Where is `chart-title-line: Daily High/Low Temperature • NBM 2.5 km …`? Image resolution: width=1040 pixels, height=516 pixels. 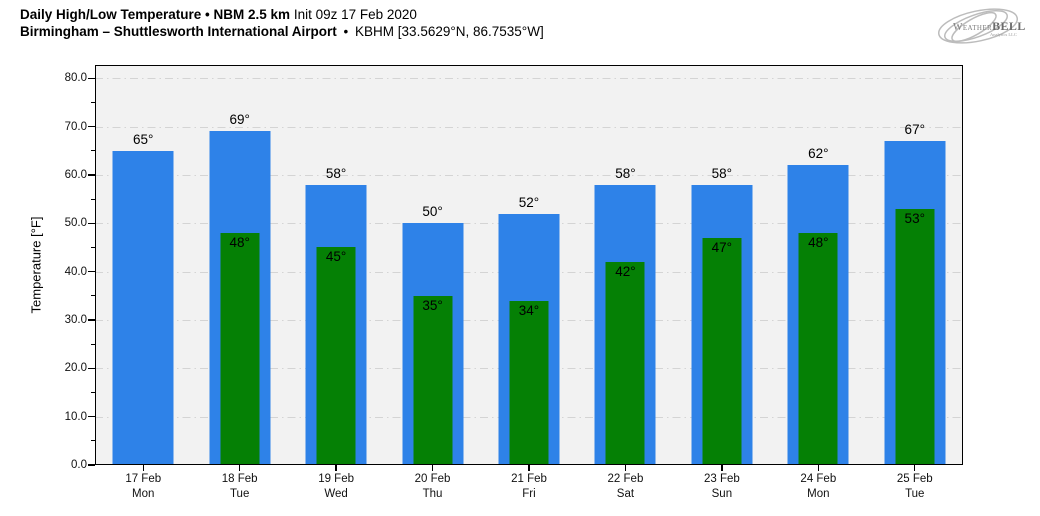 chart-title-line: Daily High/Low Temperature • NBM 2.5 km … is located at coordinates (282, 14).